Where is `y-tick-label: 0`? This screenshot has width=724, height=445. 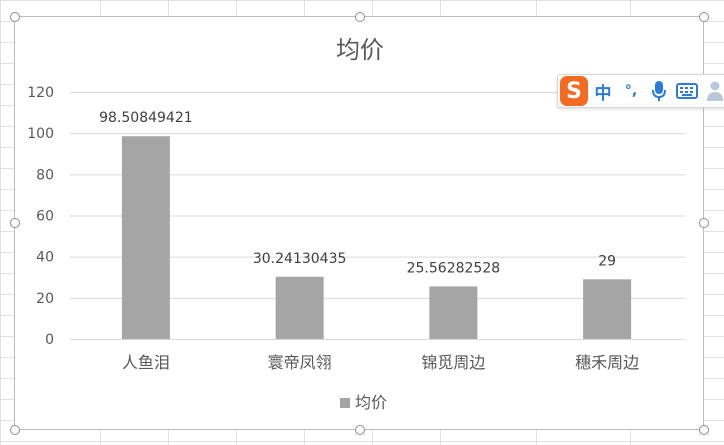
y-tick-label: 0 is located at coordinates (49, 340).